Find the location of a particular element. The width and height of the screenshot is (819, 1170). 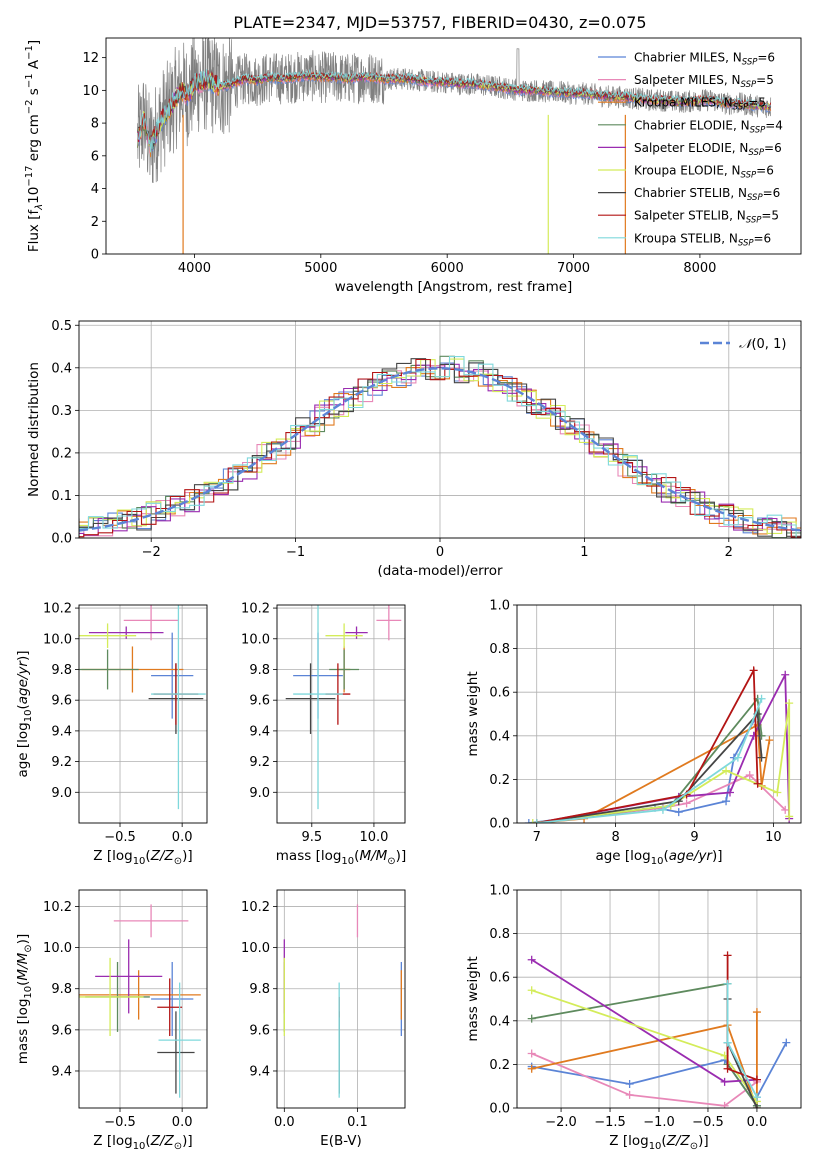

label-text: λ is located at coordinates (39, 207).